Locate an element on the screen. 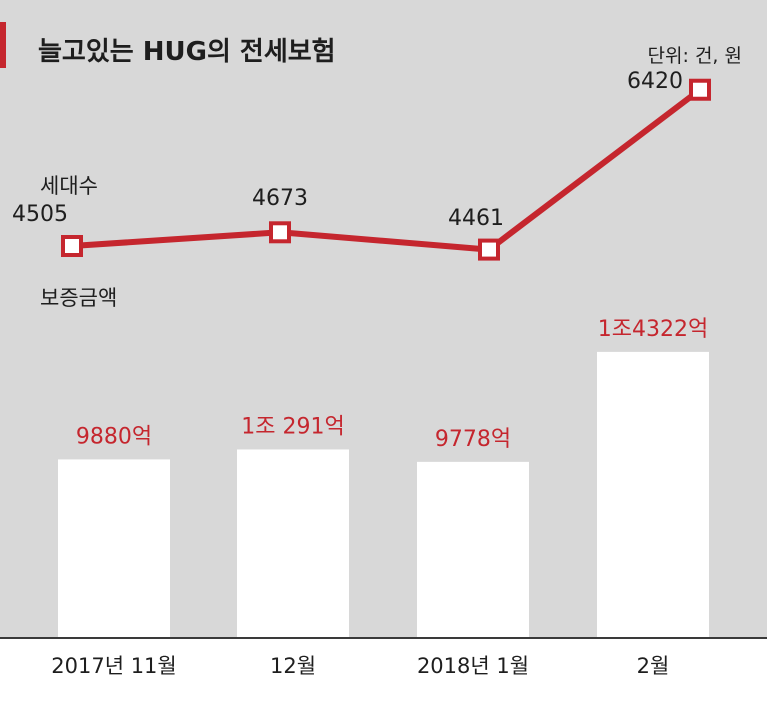  x-tick-label-3: 2018년 1월 is located at coordinates (473, 666).